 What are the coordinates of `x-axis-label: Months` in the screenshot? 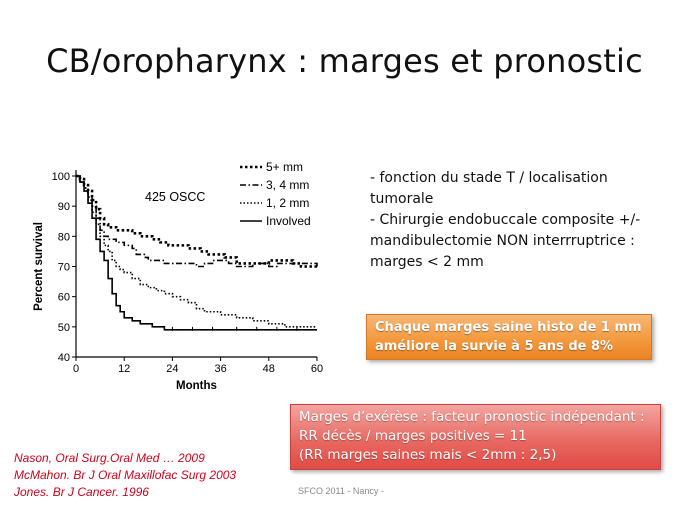 It's located at (196, 386).